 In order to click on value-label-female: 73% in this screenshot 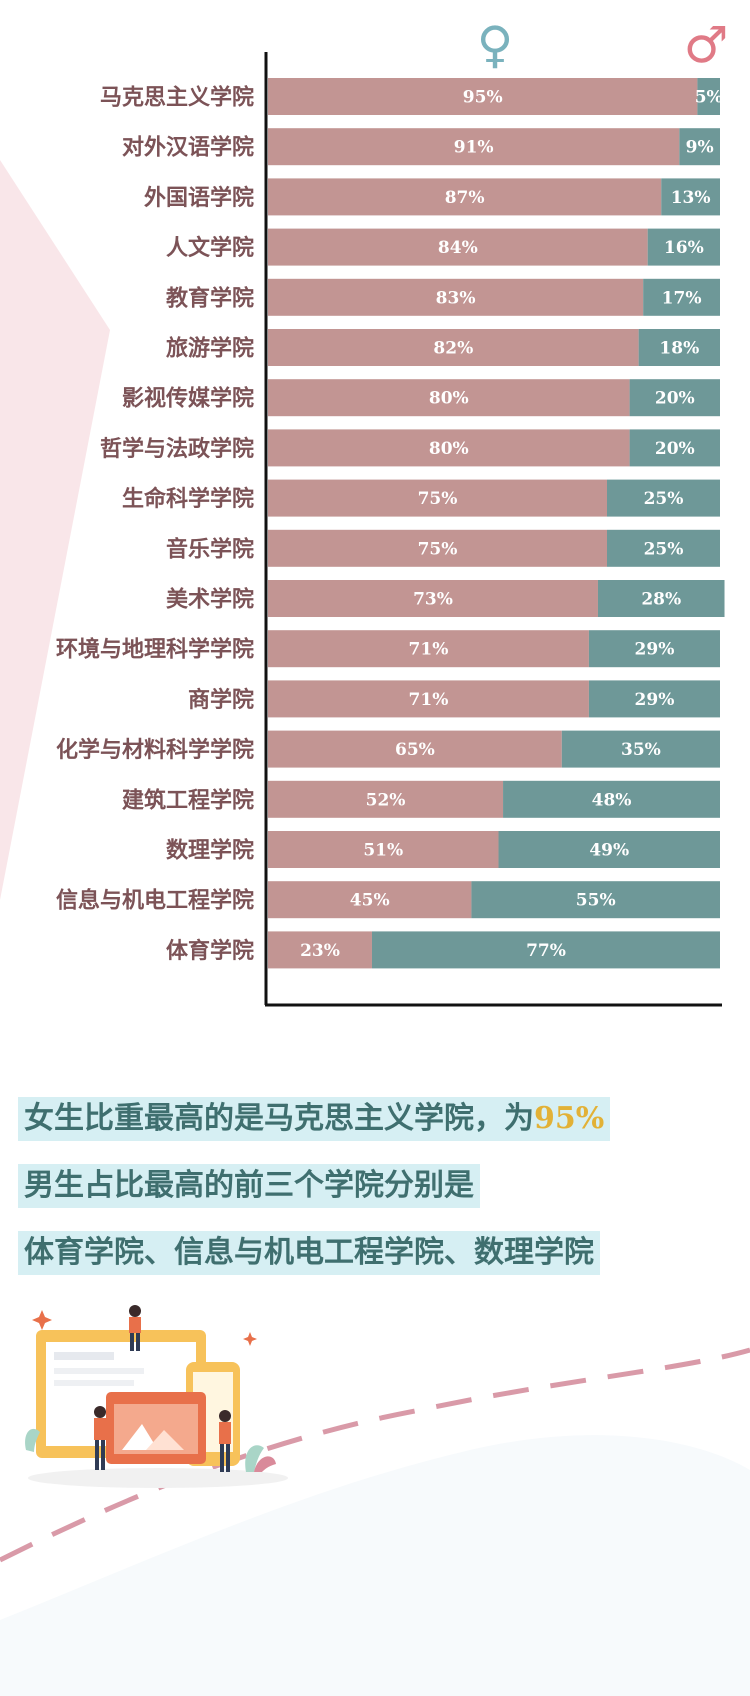, I will do `click(433, 600)`.